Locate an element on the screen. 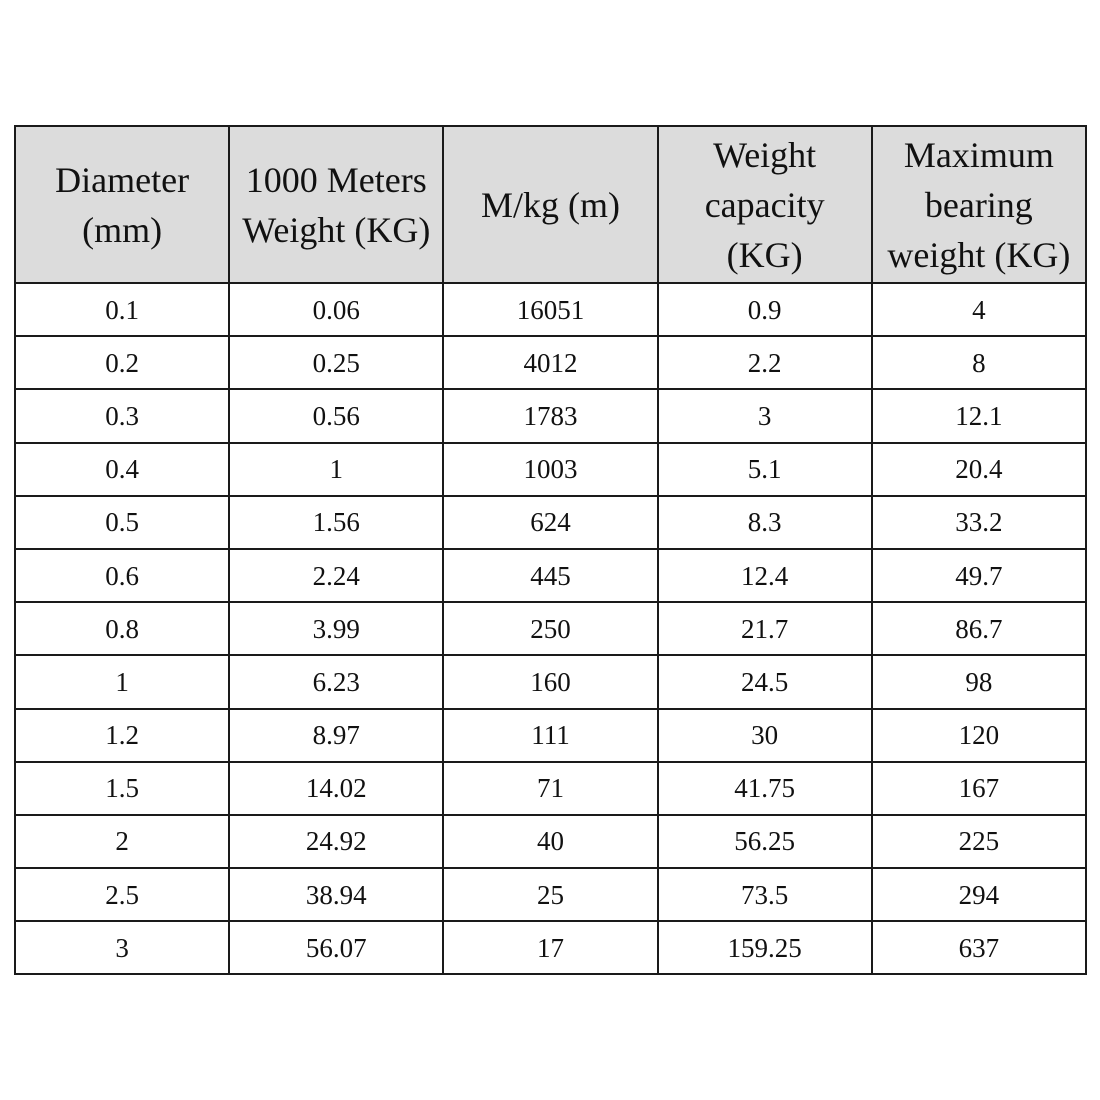 The image size is (1100, 1100). cell-max-bearing-weight: 86.7 is located at coordinates (978, 629).